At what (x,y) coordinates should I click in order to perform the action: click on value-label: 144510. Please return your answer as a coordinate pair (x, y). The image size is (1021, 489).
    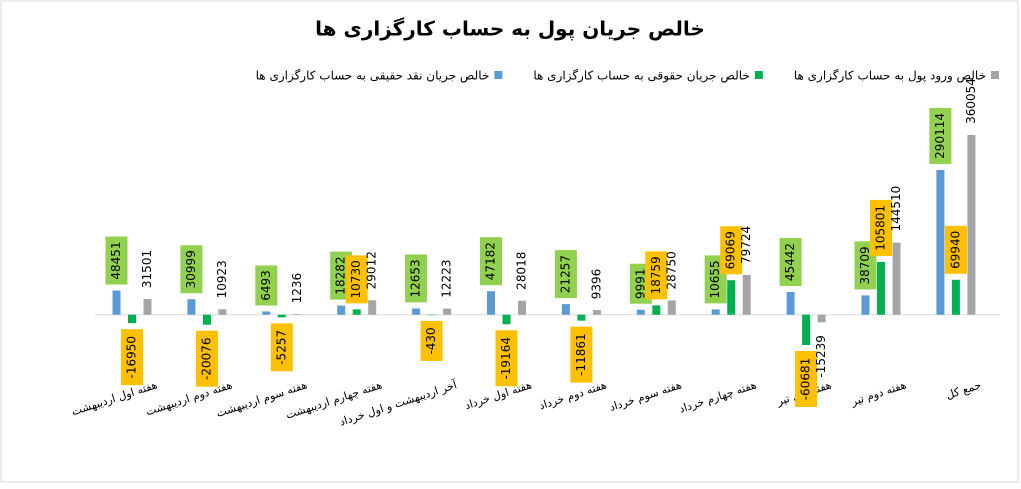
    Looking at the image, I should click on (896, 209).